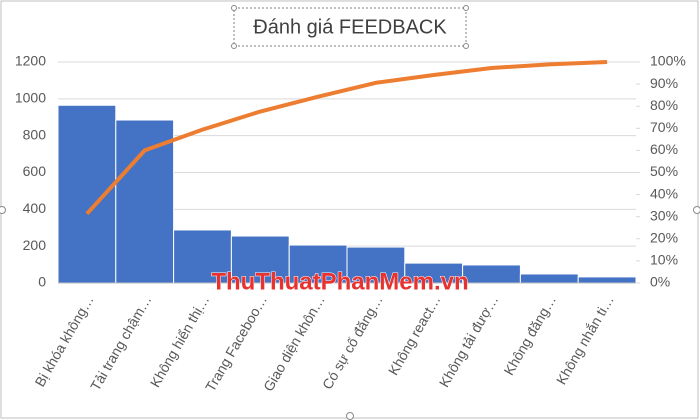 The height and width of the screenshot is (420, 700). What do you see at coordinates (664, 193) in the screenshot?
I see `y2-tick-label: 40%` at bounding box center [664, 193].